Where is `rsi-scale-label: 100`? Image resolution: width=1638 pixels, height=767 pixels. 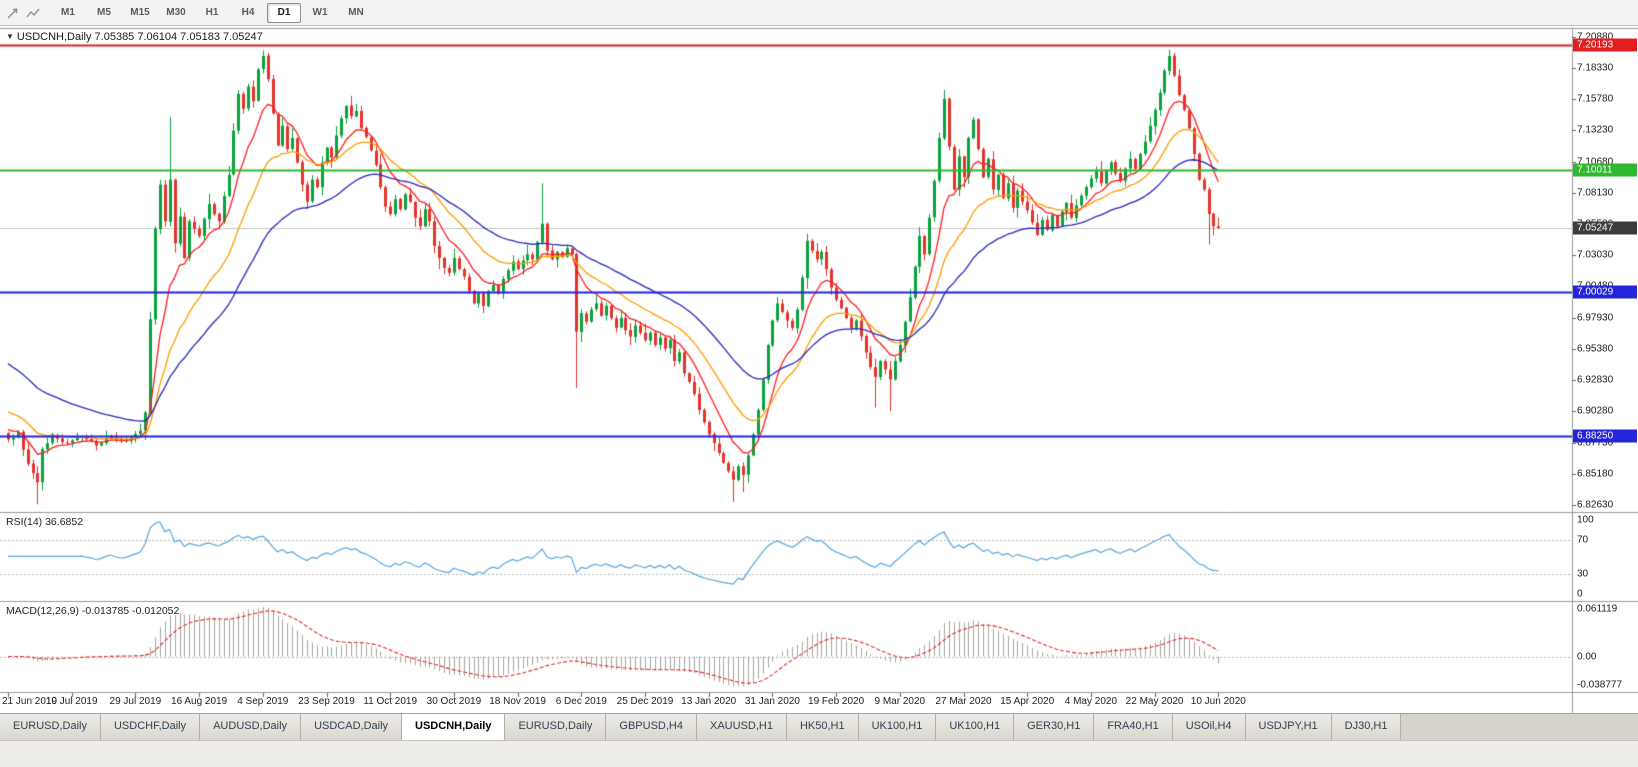
rsi-scale-label: 100 is located at coordinates (1585, 520).